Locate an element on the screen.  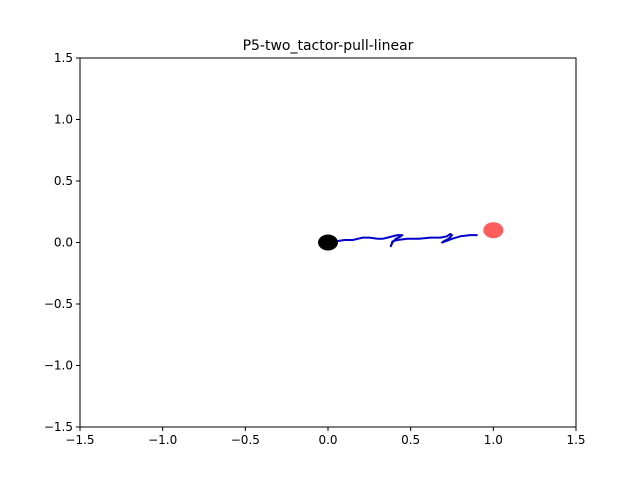
y-axis: −1.5 −1.0 −0.5 0.0 0.5 1.0 1.5 is located at coordinates (62, 242).